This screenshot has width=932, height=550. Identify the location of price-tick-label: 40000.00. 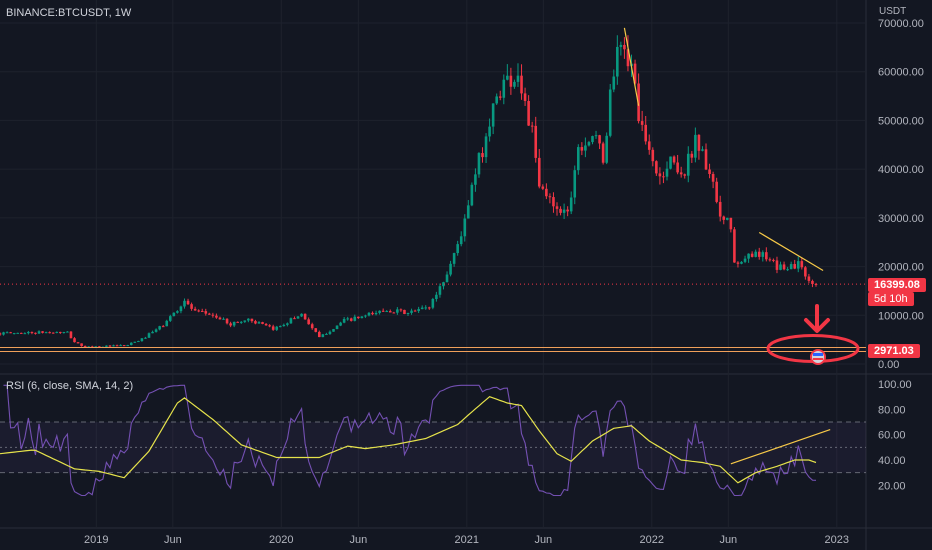
(901, 170).